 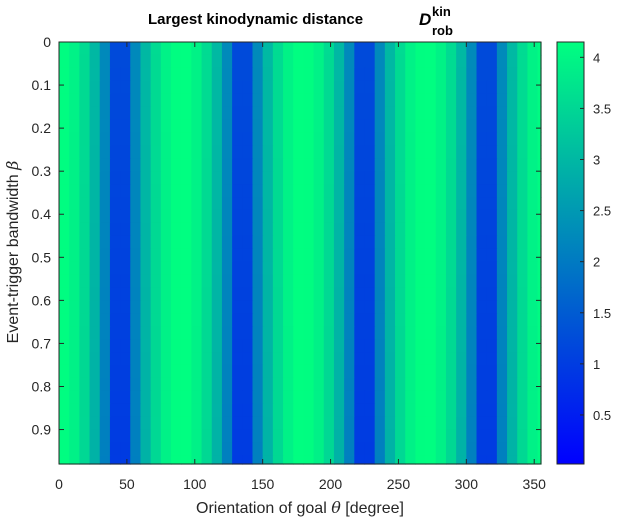 I want to click on x-tick-label: 0, so click(x=59, y=484).